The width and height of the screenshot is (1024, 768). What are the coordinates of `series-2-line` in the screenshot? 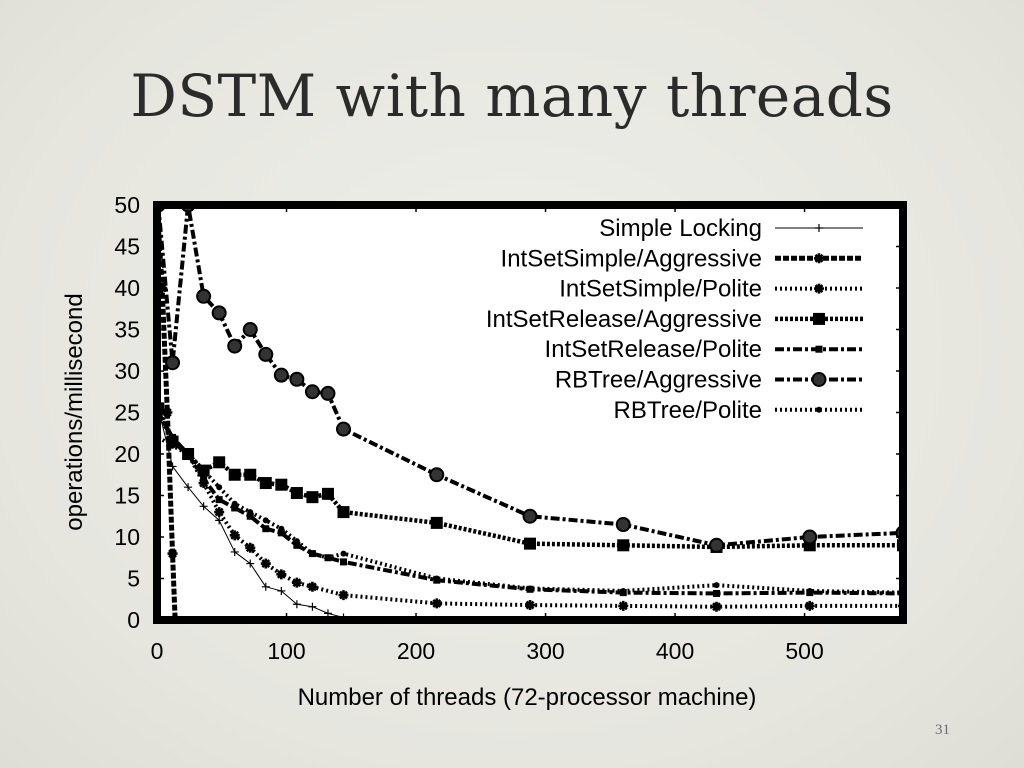 It's located at (169, 422).